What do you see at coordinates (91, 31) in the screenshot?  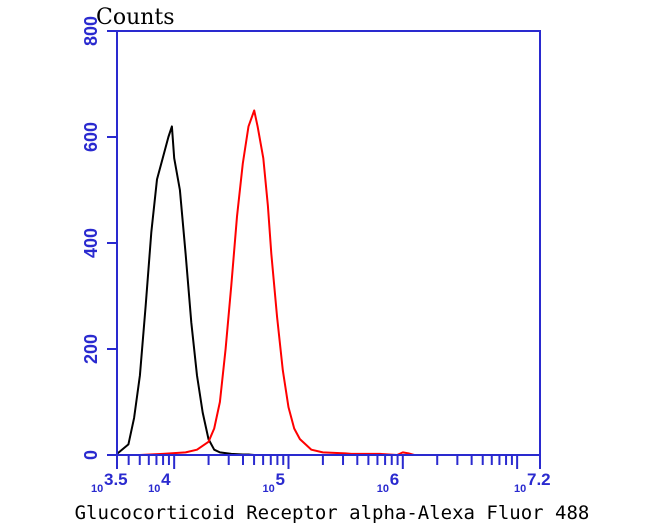 I see `y-tick-label: 800` at bounding box center [91, 31].